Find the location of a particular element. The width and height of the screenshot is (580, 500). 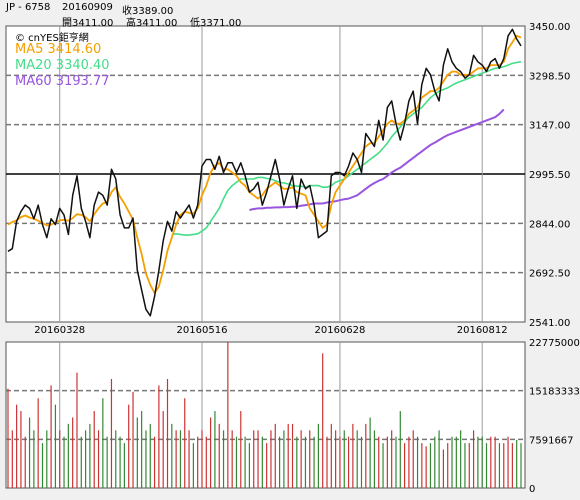

volume-y-tick-label: 15183333 is located at coordinates (554, 392).